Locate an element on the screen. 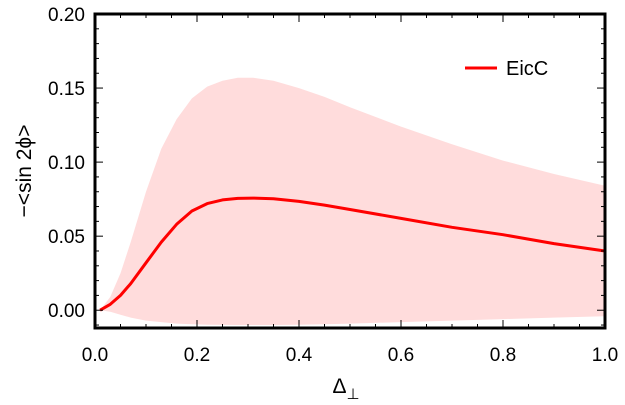 The image size is (625, 405). y-tick-label: 0.10 is located at coordinates (66, 163).